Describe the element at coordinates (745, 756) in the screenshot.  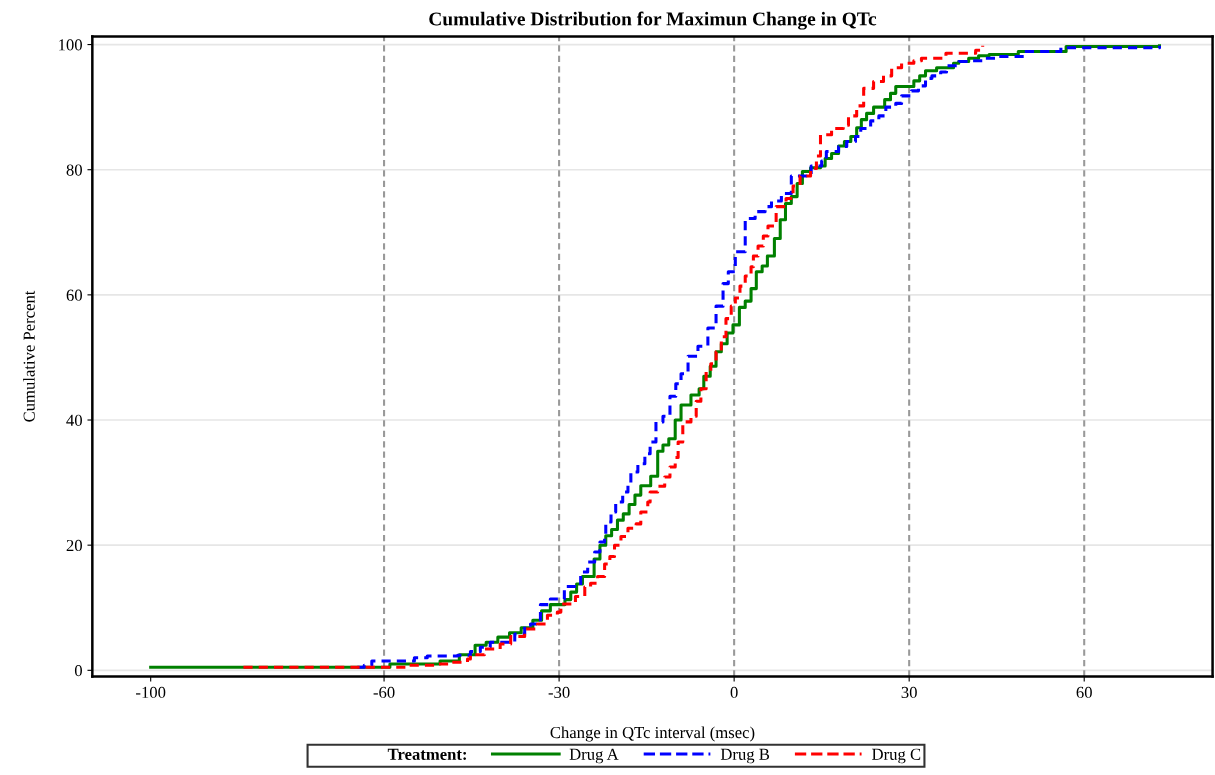
I see `legend-label: Drug B` at that location.